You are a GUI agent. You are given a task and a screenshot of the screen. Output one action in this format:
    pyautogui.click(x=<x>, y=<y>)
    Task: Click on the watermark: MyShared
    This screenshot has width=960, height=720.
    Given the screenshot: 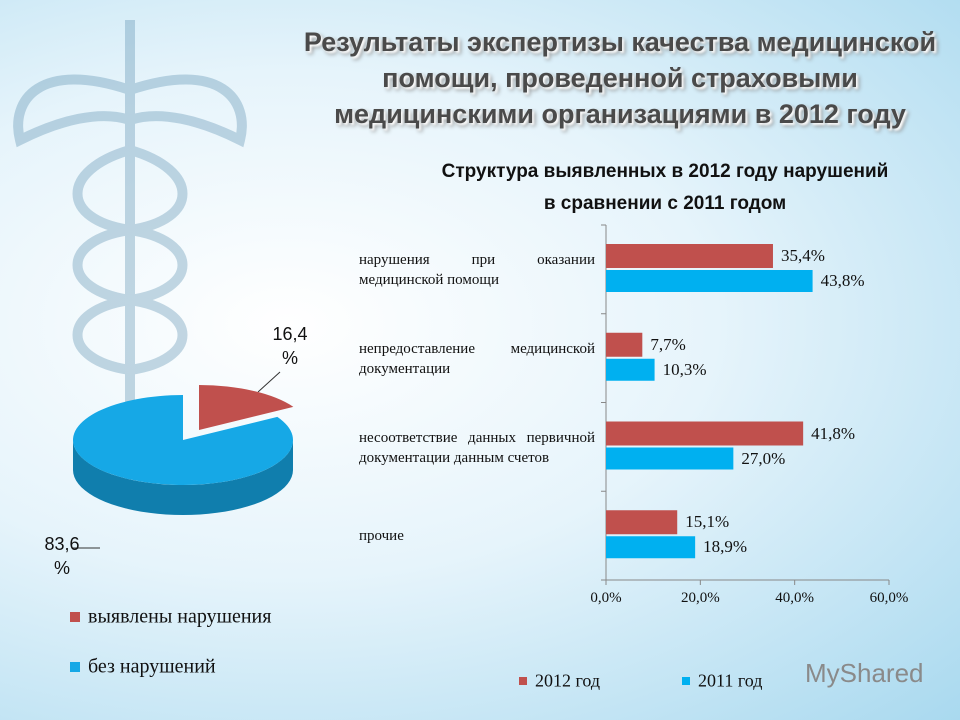 What is the action you would take?
    pyautogui.click(x=864, y=673)
    